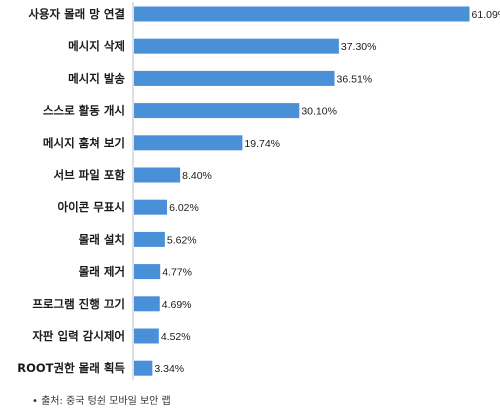 Image resolution: width=500 pixels, height=411 pixels. I want to click on category-label: 아이콘 무표시, so click(91, 207).